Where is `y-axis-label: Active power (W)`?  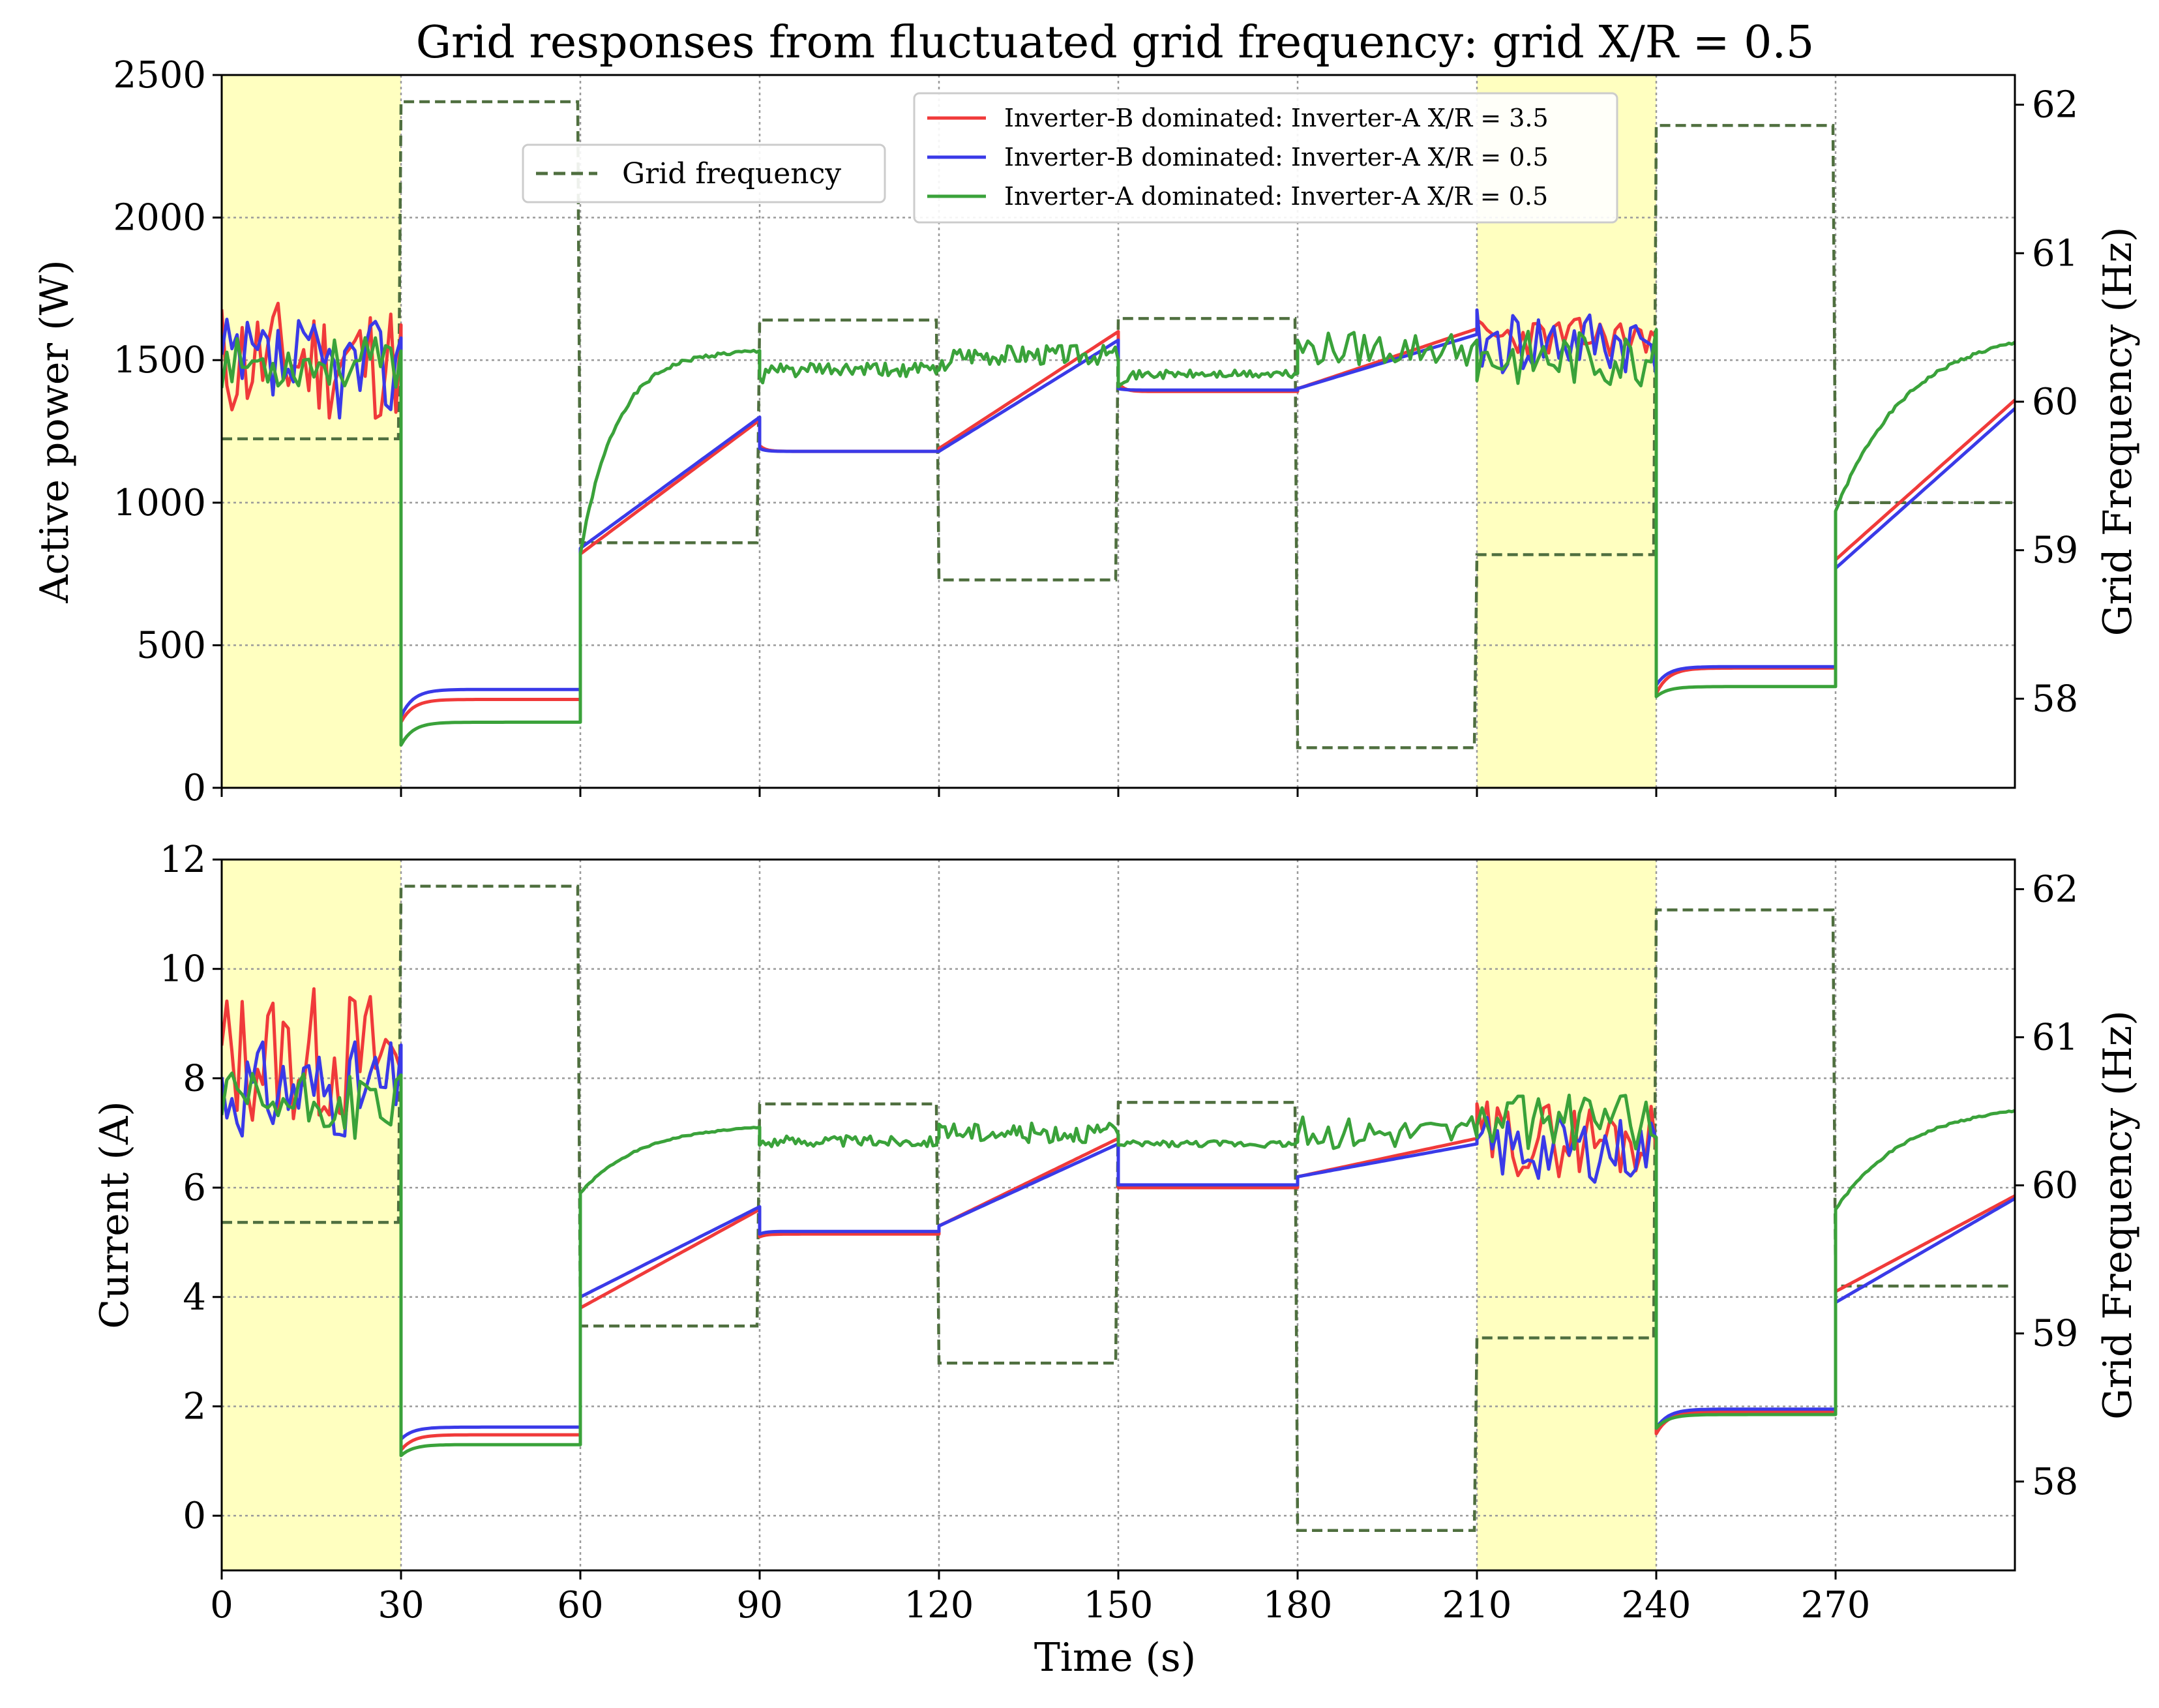
y-axis-label: Active power (W) is located at coordinates (55, 432).